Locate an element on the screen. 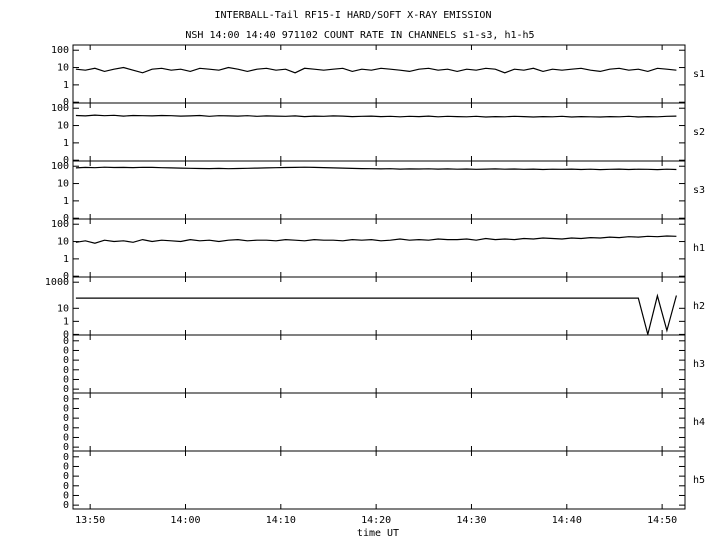 The width and height of the screenshot is (720, 550). x-tick-label: 14:50 is located at coordinates (662, 520).